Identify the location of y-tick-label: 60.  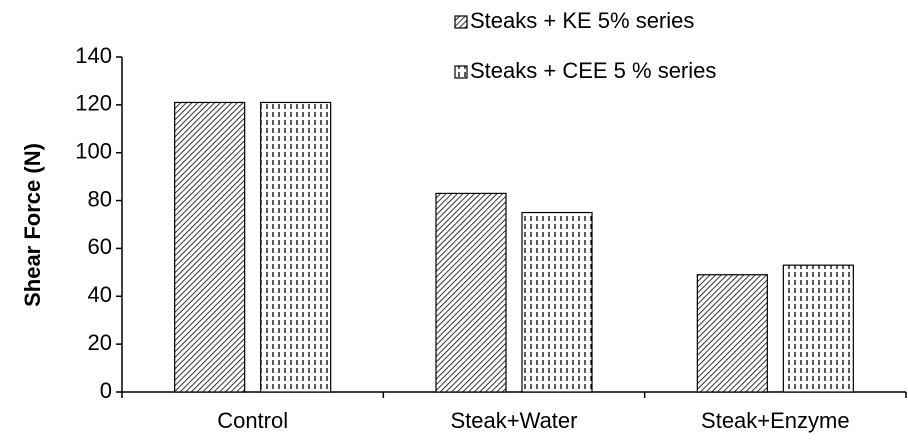
(100, 246).